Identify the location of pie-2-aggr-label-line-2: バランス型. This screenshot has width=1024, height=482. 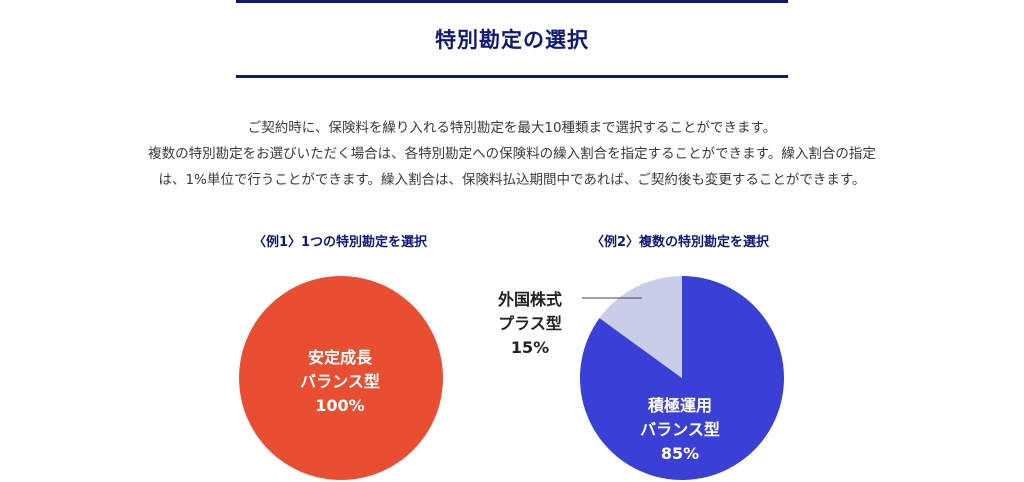
(680, 429).